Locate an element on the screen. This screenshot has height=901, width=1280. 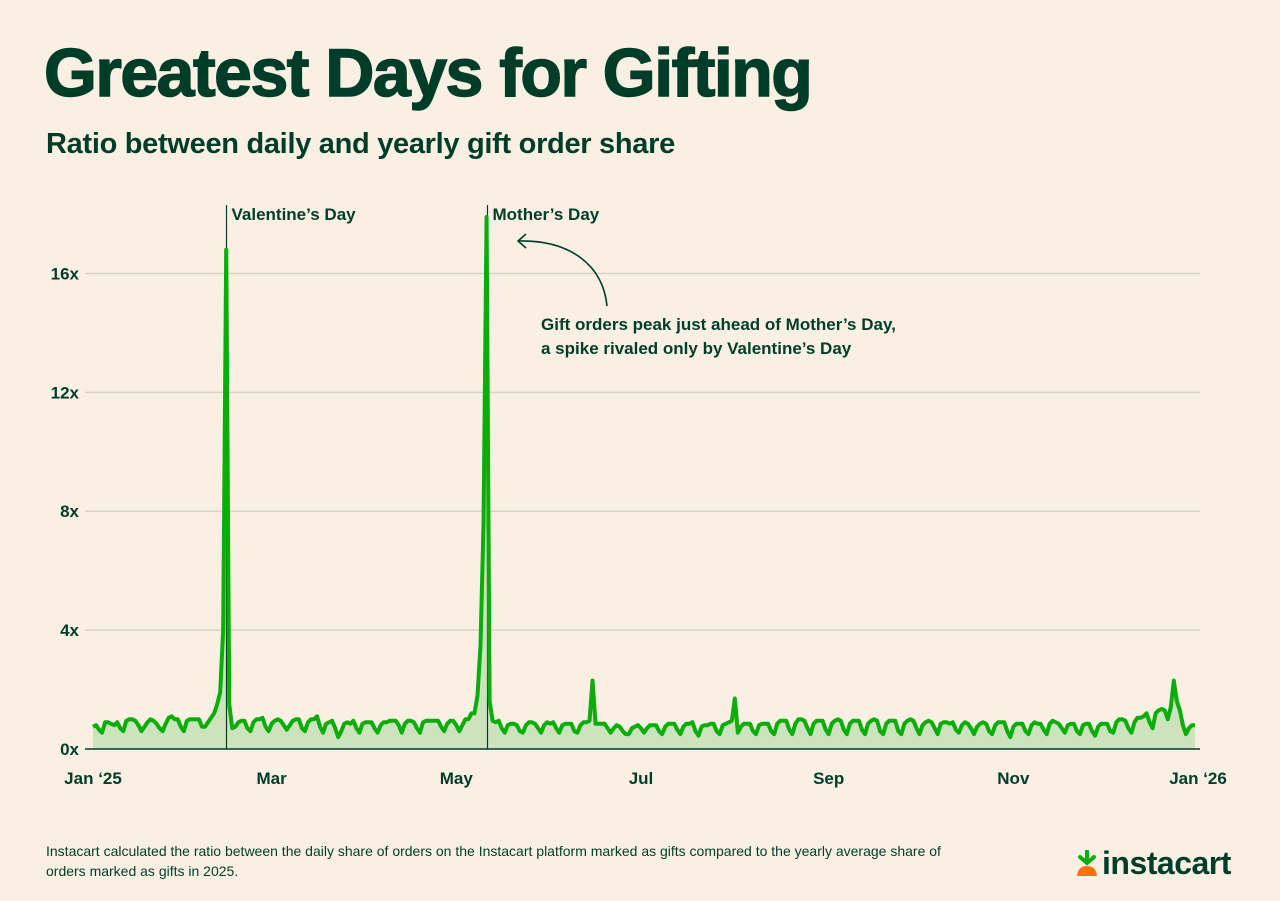
x-tick-label: Jul is located at coordinates (641, 778).